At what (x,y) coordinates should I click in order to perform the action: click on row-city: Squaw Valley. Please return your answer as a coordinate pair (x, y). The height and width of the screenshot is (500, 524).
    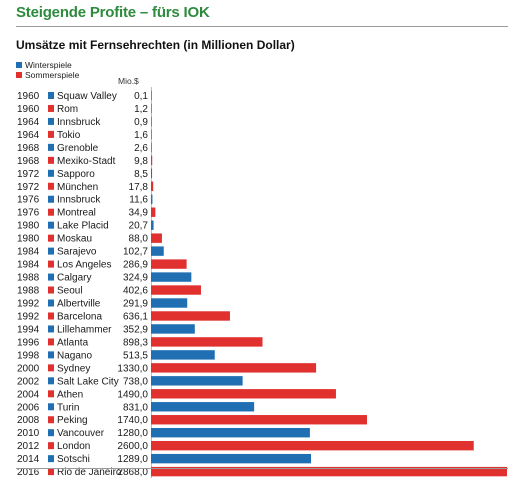
    Looking at the image, I should click on (87, 96).